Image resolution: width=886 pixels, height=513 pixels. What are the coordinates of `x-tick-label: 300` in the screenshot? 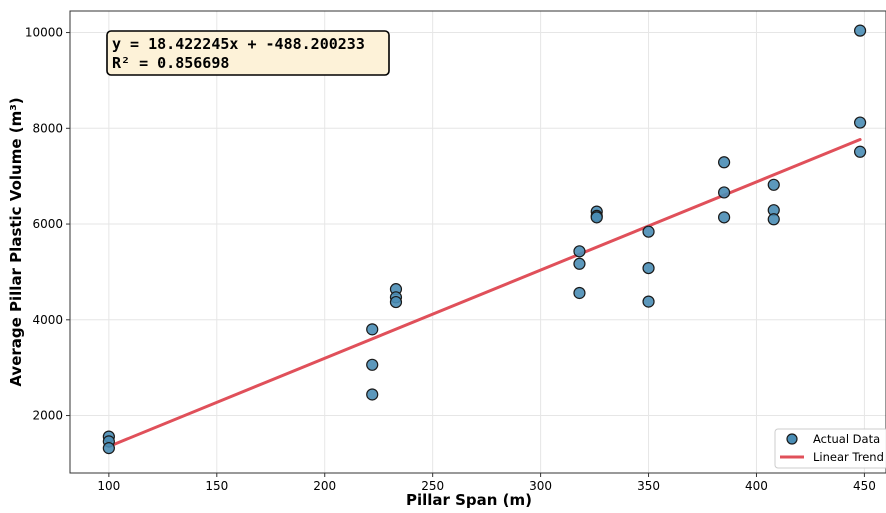 It's located at (540, 486).